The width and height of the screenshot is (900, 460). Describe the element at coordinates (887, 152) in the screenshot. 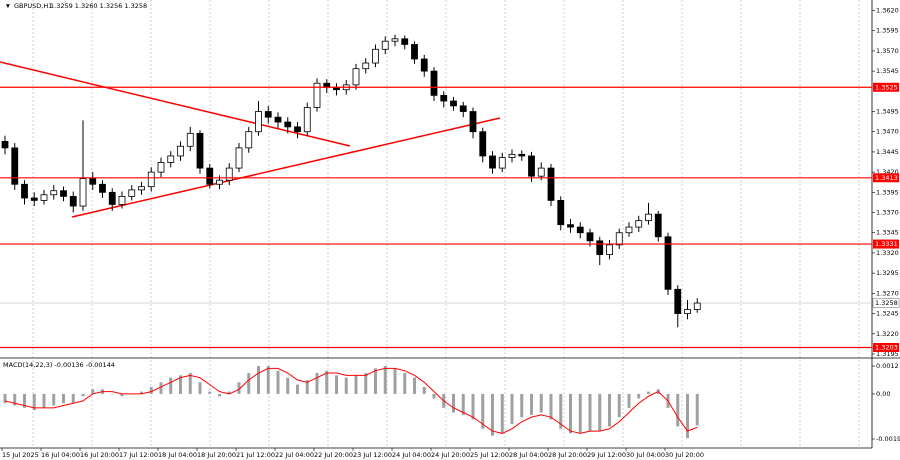

I see `y-tick-label: 1.3445` at that location.